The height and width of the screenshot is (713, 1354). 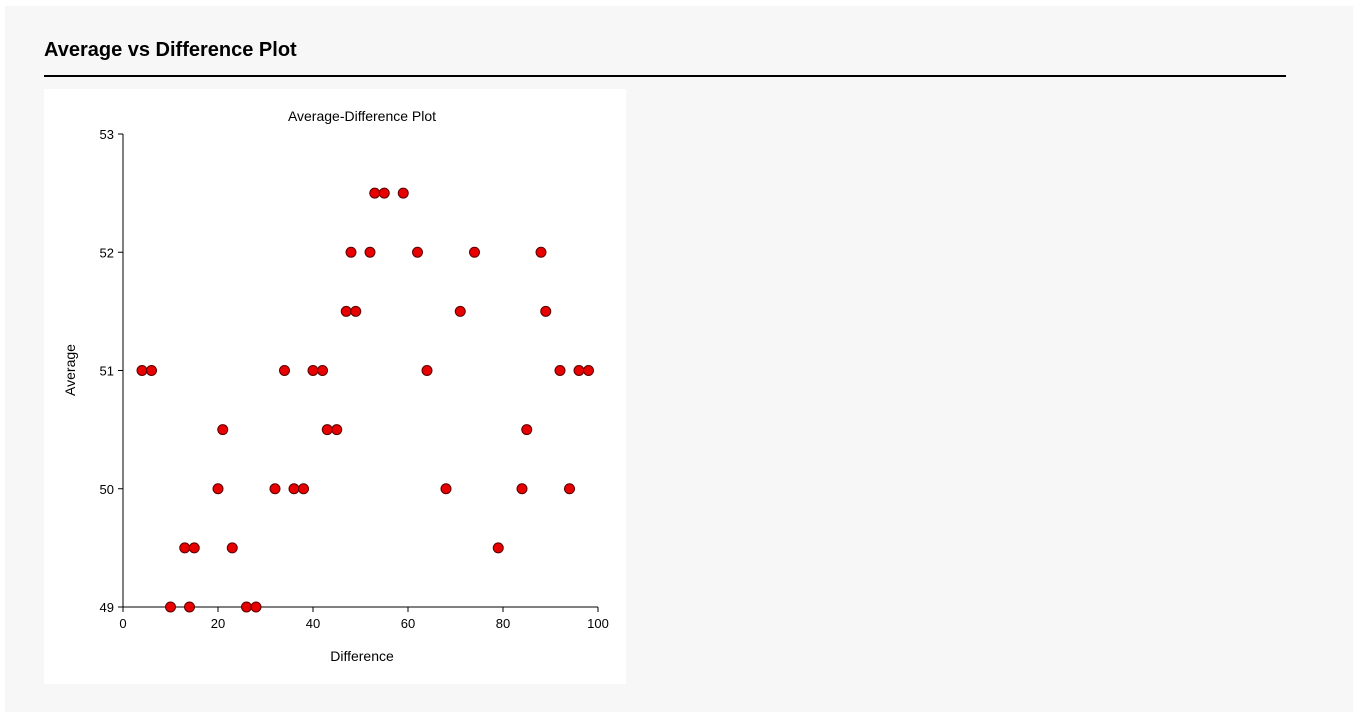 What do you see at coordinates (598, 623) in the screenshot?
I see `x-tick-label: 100` at bounding box center [598, 623].